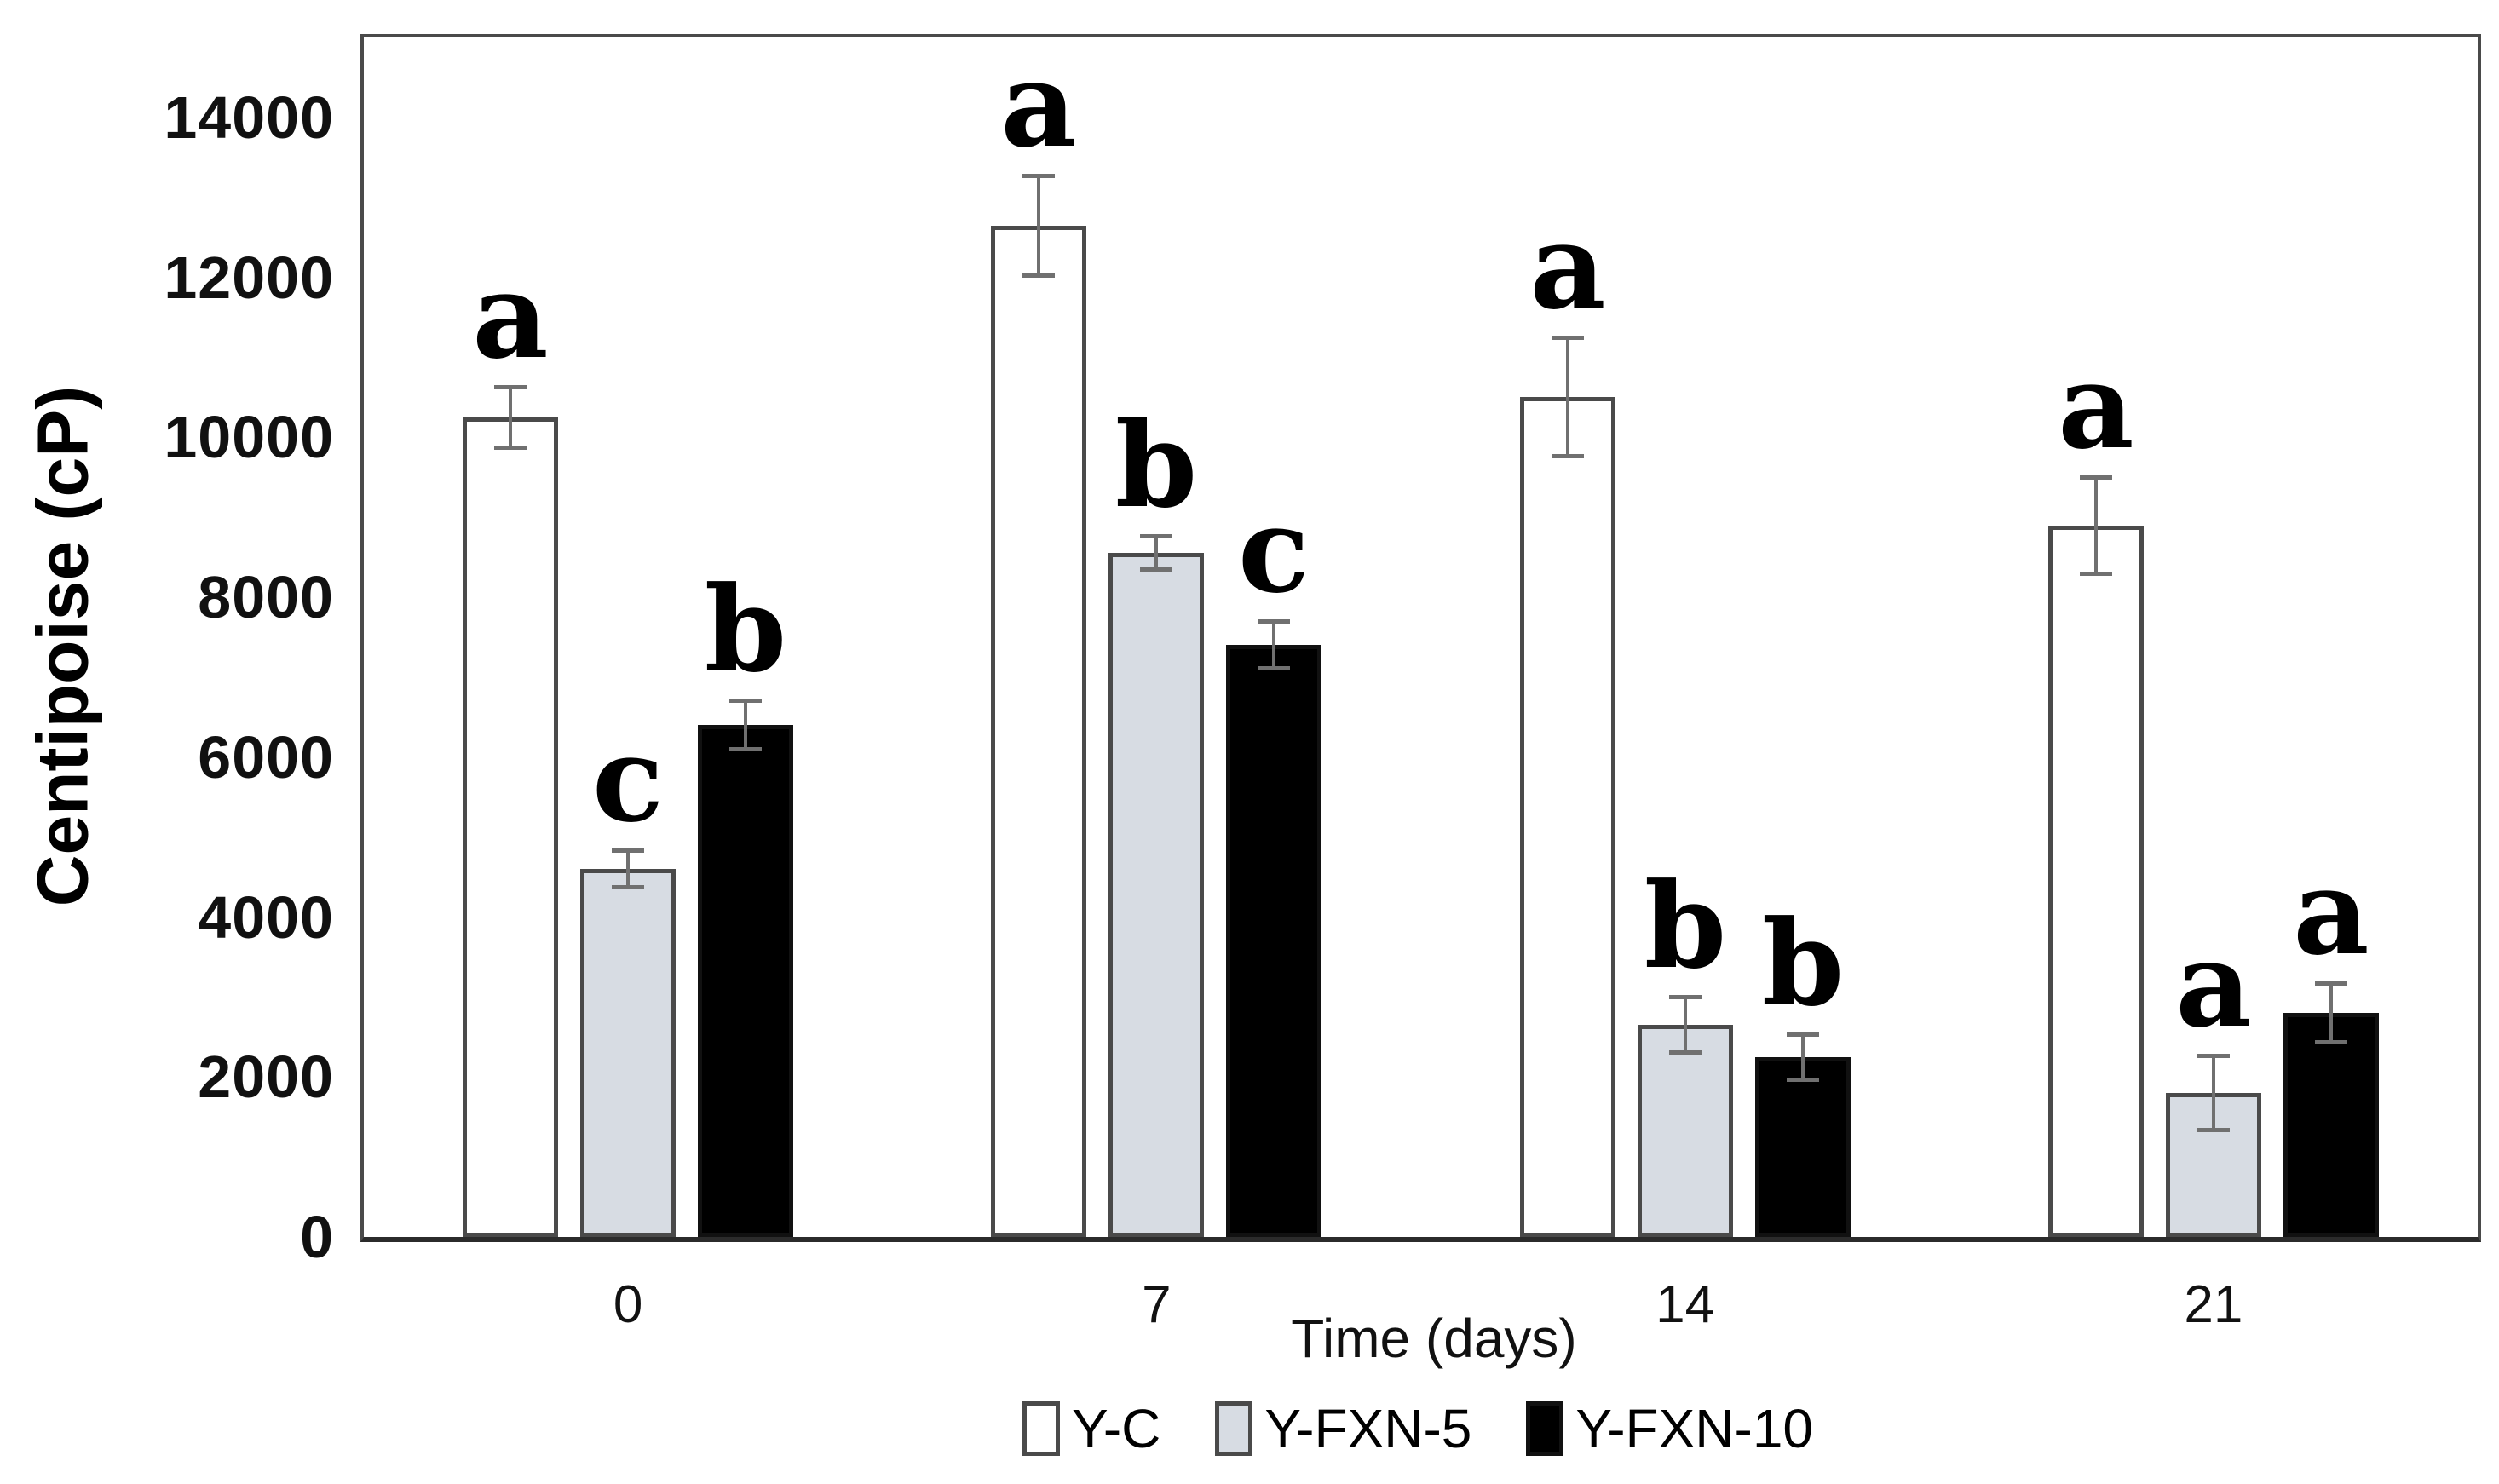 The height and width of the screenshot is (1484, 2499). I want to click on x-tick-label: 0, so click(628, 1304).